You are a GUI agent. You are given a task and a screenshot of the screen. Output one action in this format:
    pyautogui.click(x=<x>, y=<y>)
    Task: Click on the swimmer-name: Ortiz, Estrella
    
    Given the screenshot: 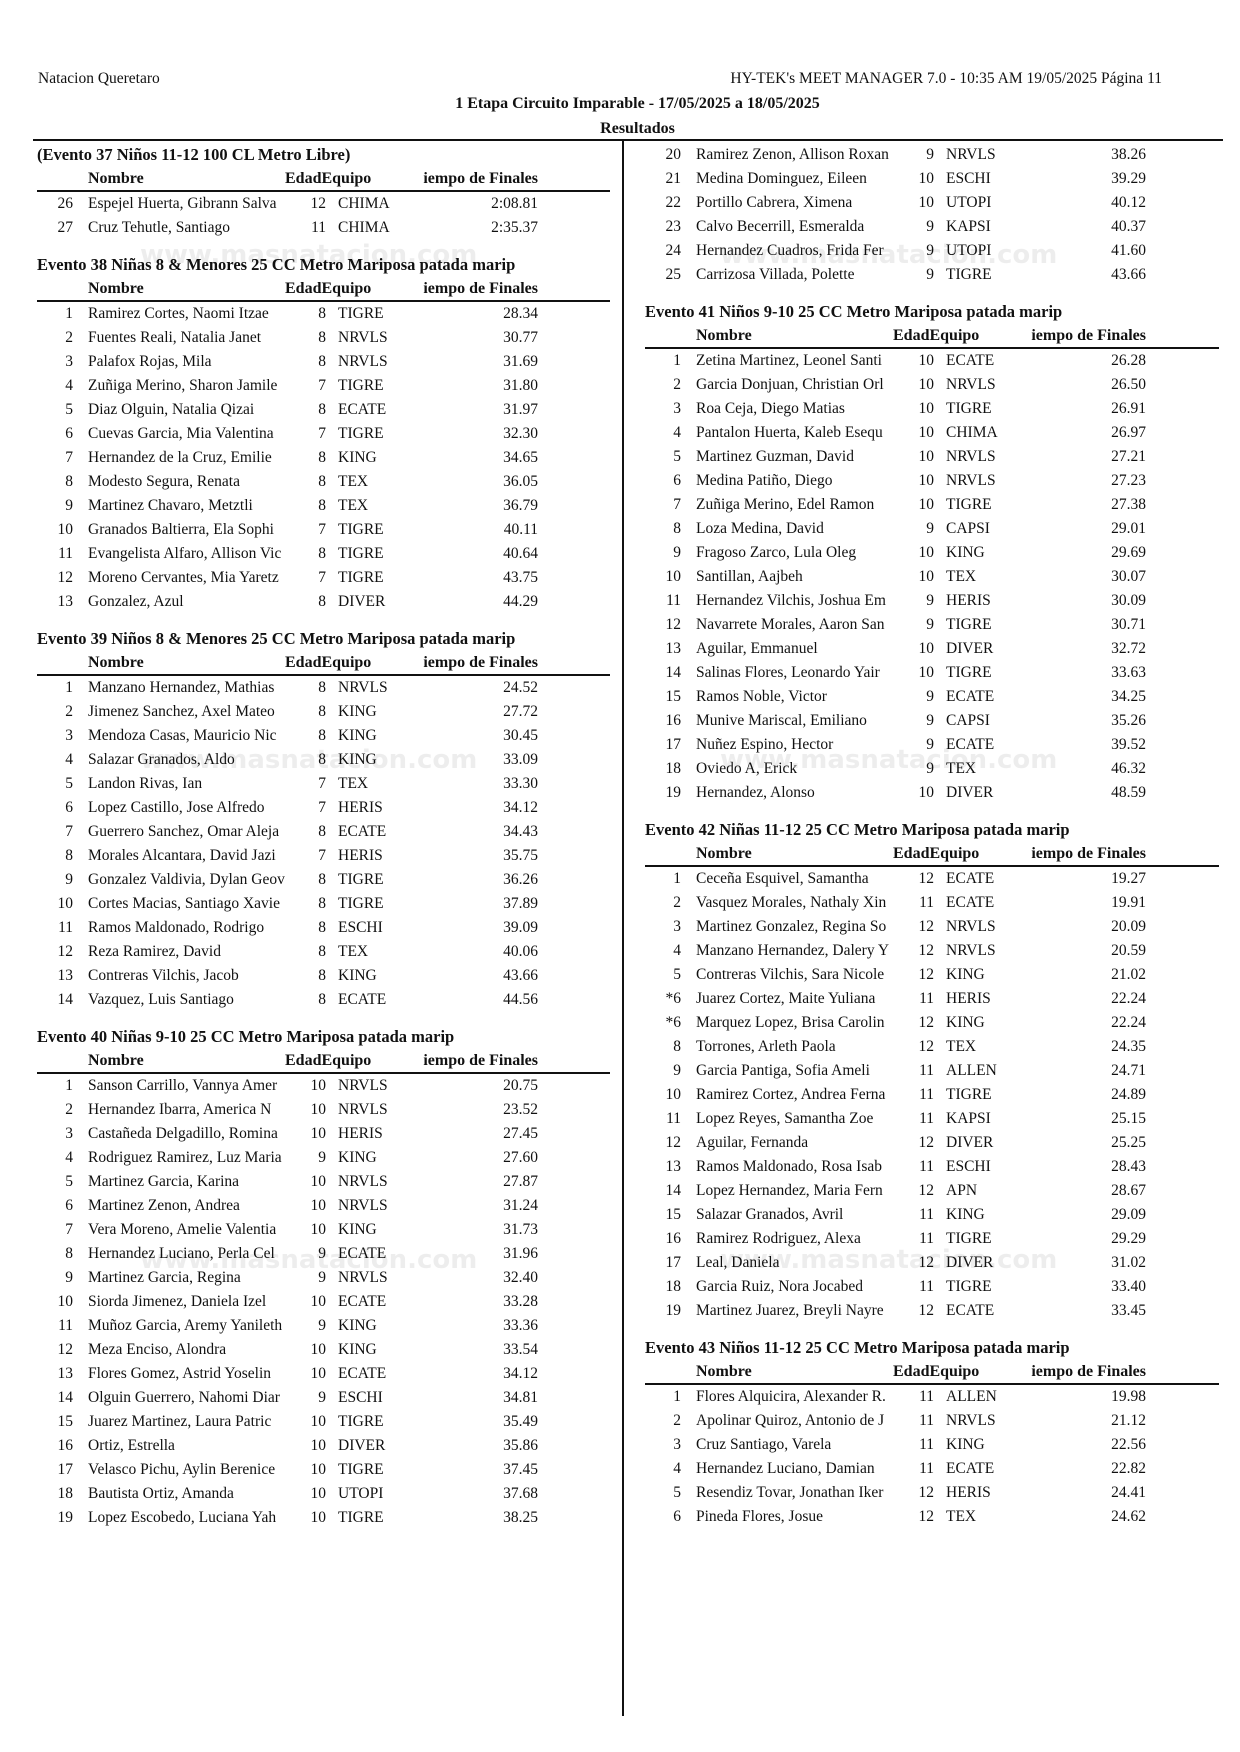 What is the action you would take?
    pyautogui.click(x=131, y=1445)
    